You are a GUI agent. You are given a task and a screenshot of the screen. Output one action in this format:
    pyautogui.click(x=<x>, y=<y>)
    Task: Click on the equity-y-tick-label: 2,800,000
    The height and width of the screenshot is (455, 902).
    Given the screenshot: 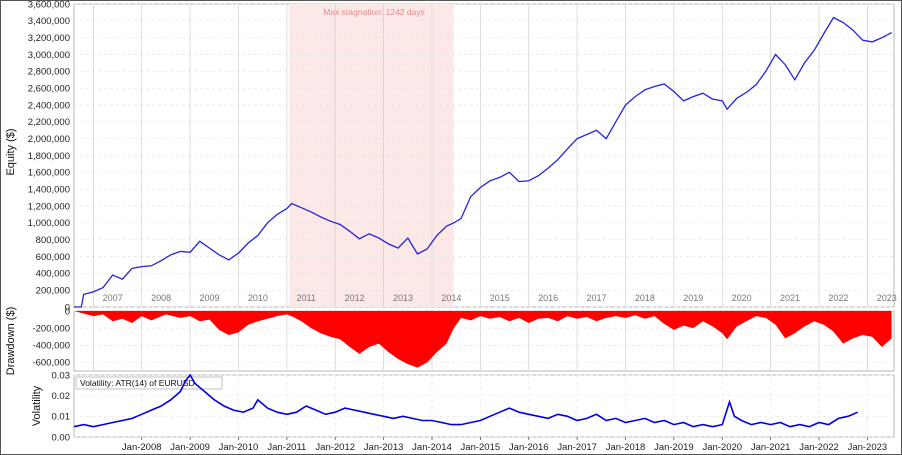 What is the action you would take?
    pyautogui.click(x=49, y=72)
    